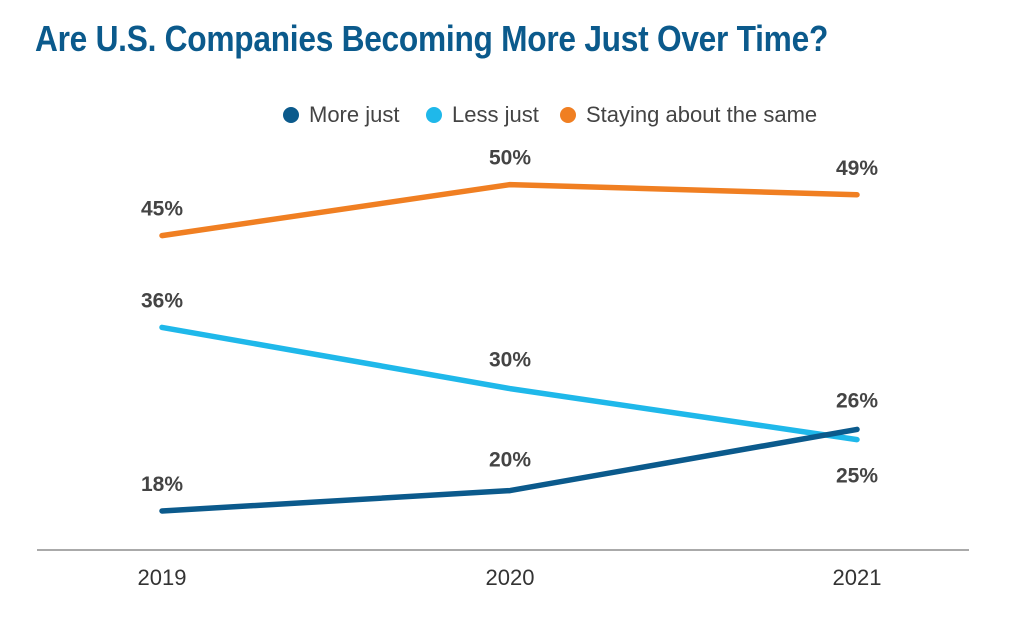 The width and height of the screenshot is (1024, 621). Describe the element at coordinates (509, 383) in the screenshot. I see `series-line-less-just` at that location.